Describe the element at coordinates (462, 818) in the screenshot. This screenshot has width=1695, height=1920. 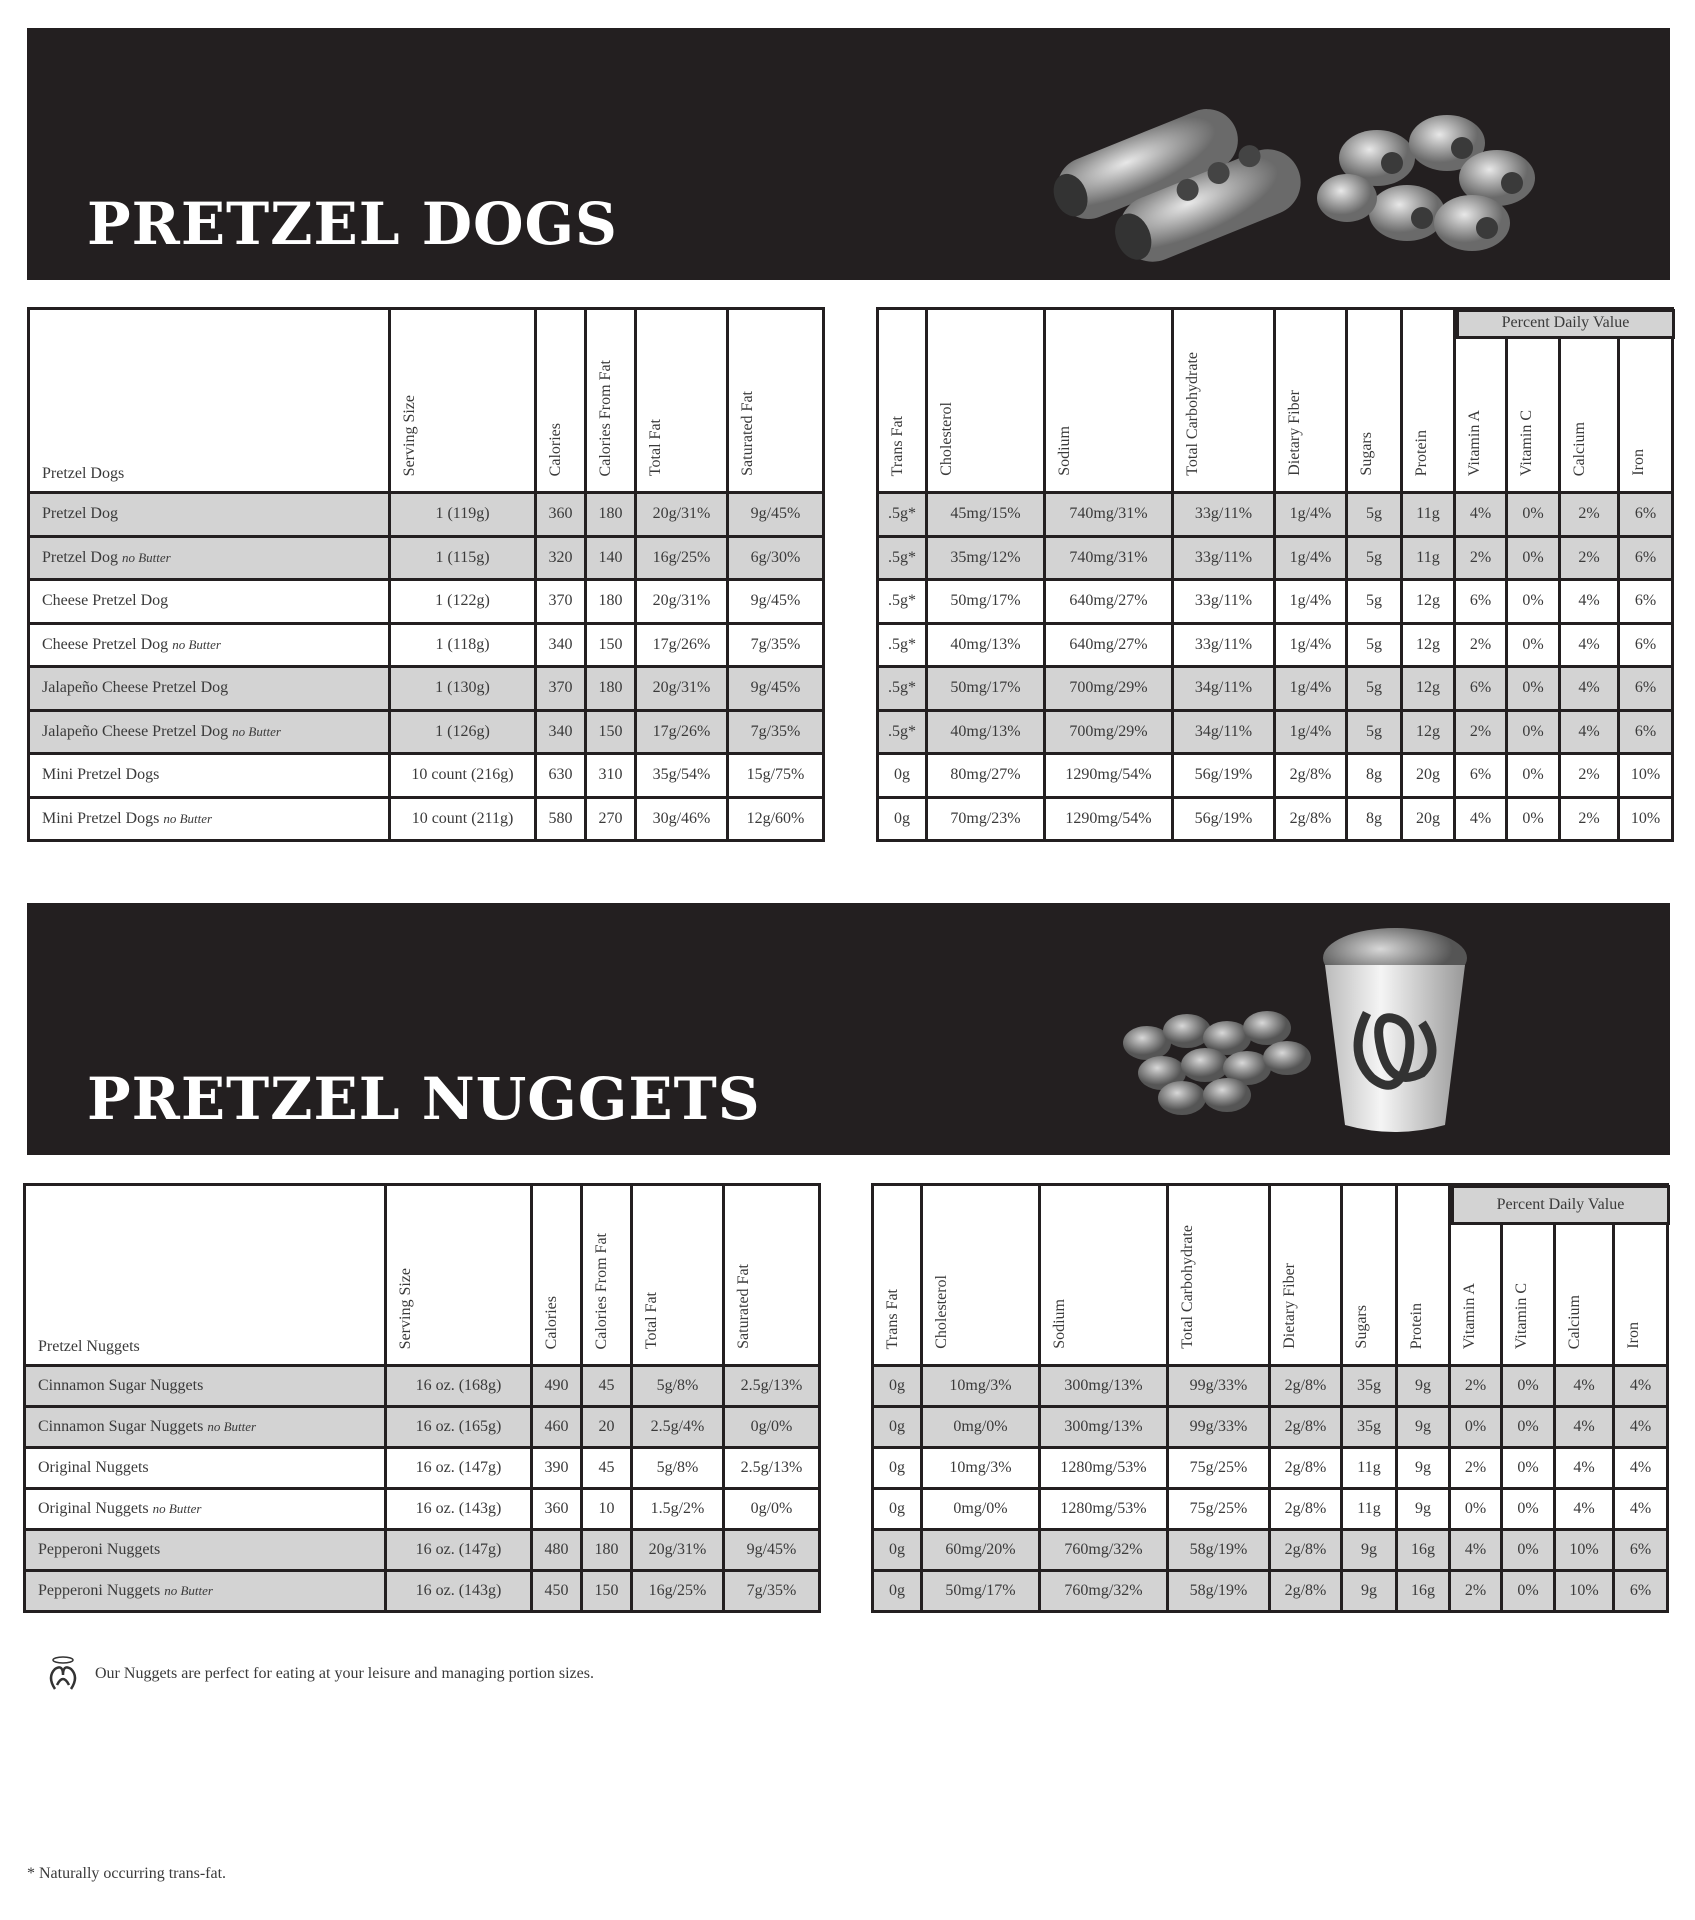
I see `cell-value: 10 count (211g)` at that location.